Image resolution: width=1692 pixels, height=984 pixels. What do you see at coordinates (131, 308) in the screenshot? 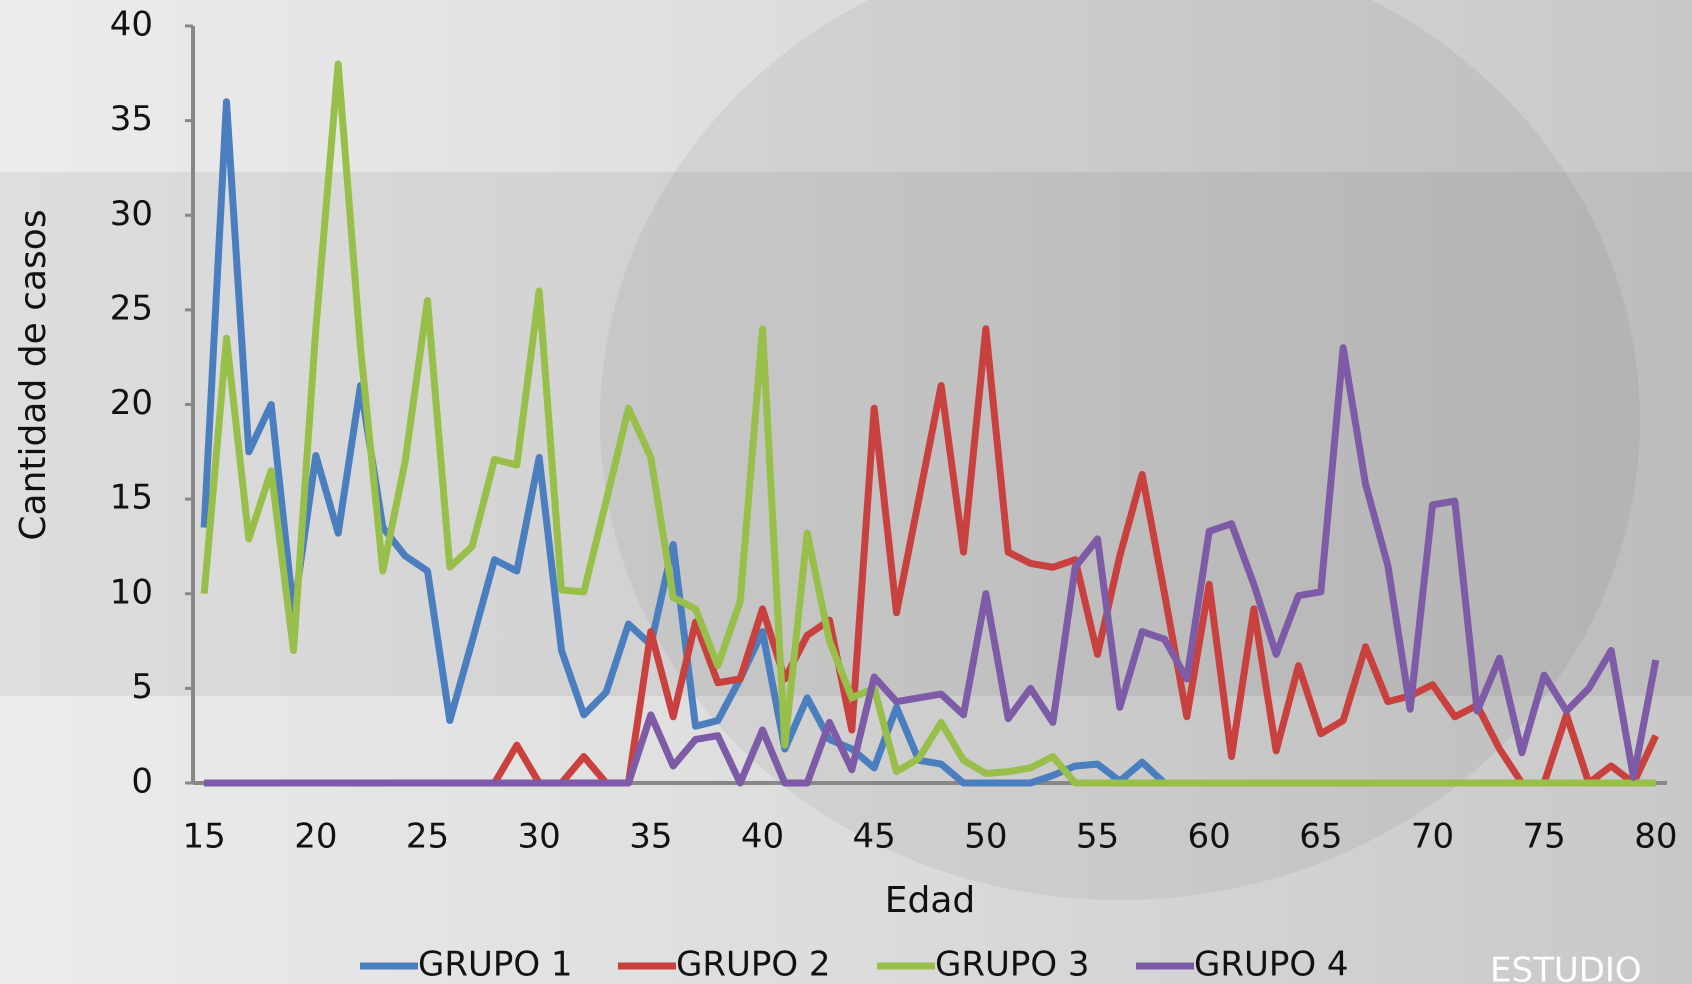
I see `y-tick-label: 25` at bounding box center [131, 308].